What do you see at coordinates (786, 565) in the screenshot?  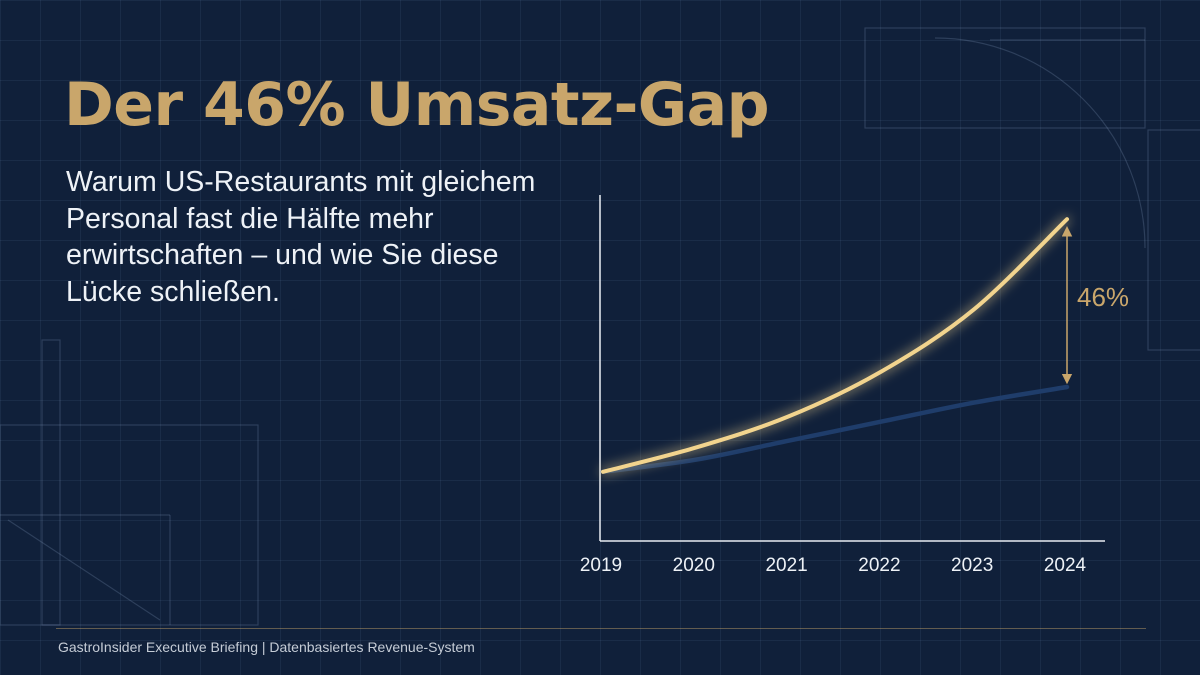 I see `x-tick-label: 2021` at bounding box center [786, 565].